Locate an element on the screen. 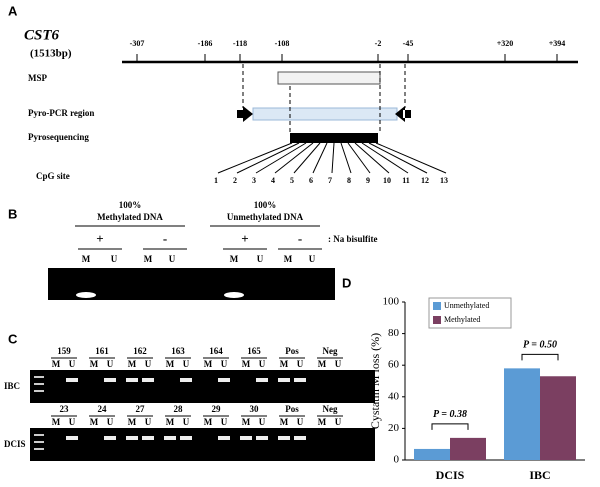  treatment: - is located at coordinates (300, 238).